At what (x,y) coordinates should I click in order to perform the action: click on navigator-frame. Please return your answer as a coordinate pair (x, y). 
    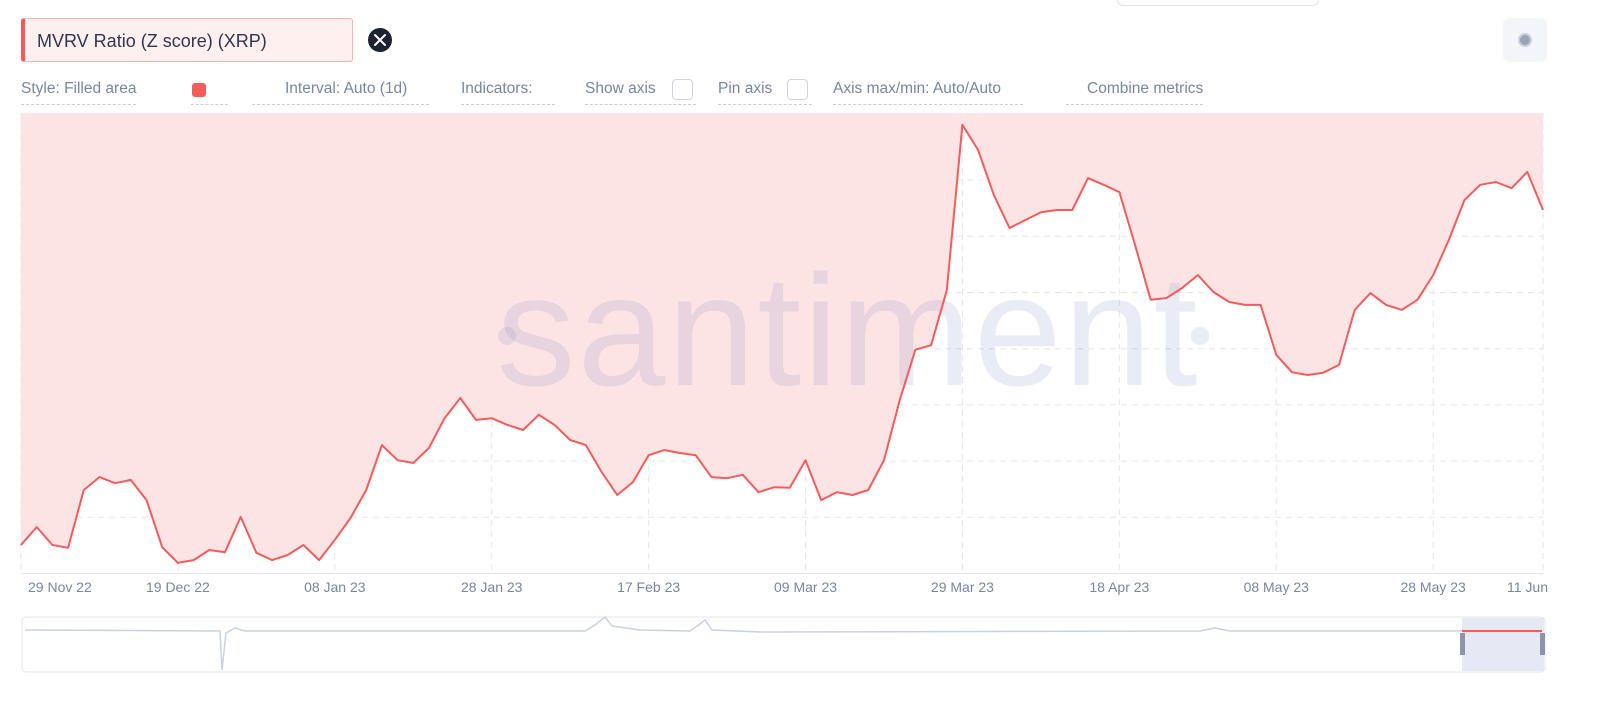
    Looking at the image, I should click on (783, 644).